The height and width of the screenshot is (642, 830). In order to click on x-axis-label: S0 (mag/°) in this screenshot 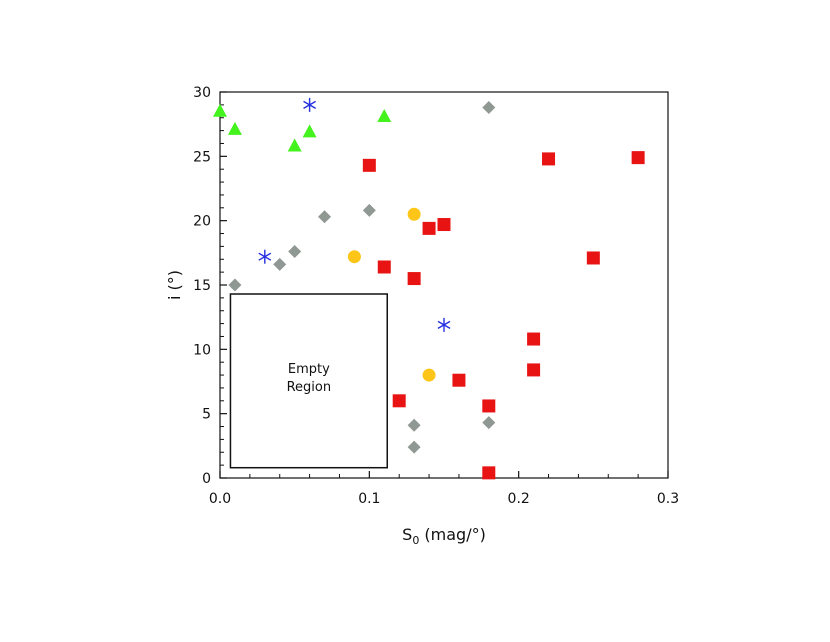, I will do `click(444, 536)`.